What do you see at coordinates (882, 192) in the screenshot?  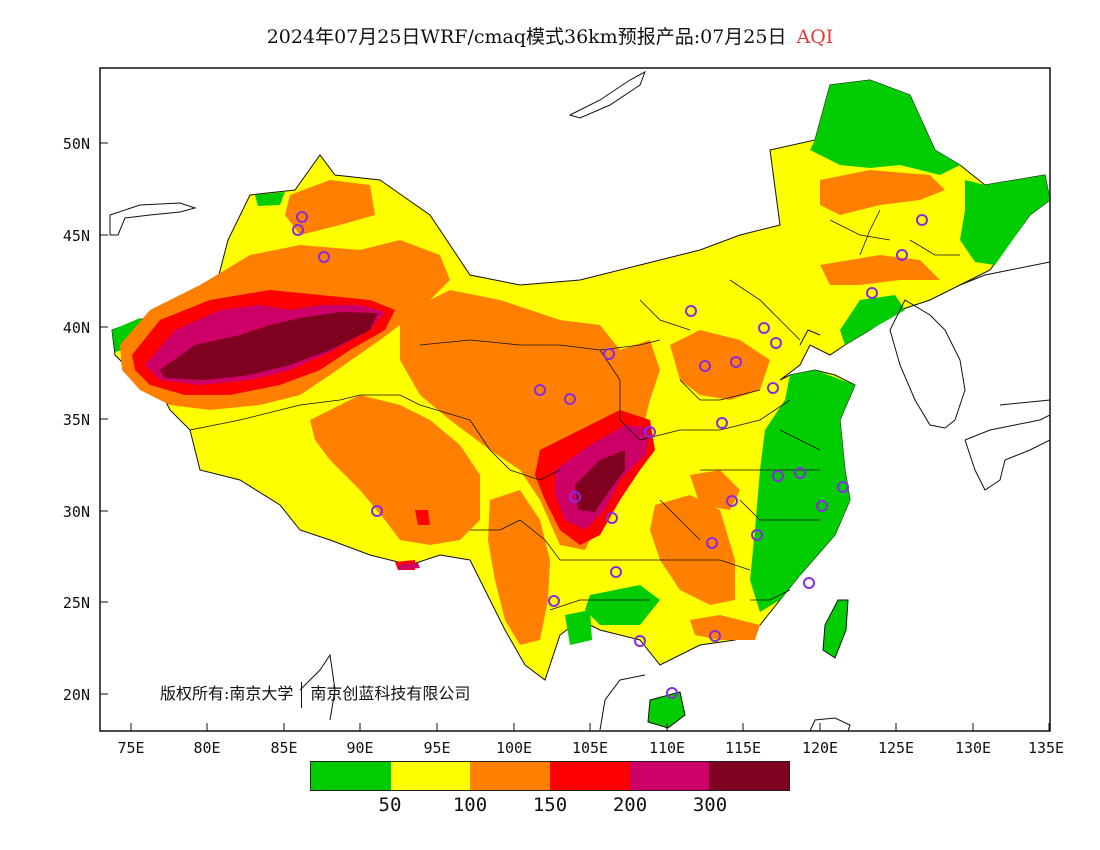 I see `usg-northeast` at bounding box center [882, 192].